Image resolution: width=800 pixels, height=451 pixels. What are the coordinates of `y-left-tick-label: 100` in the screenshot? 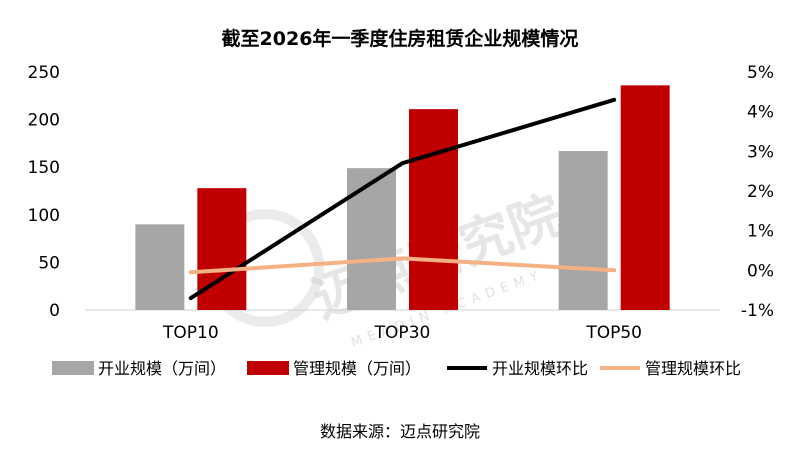 It's located at (44, 216).